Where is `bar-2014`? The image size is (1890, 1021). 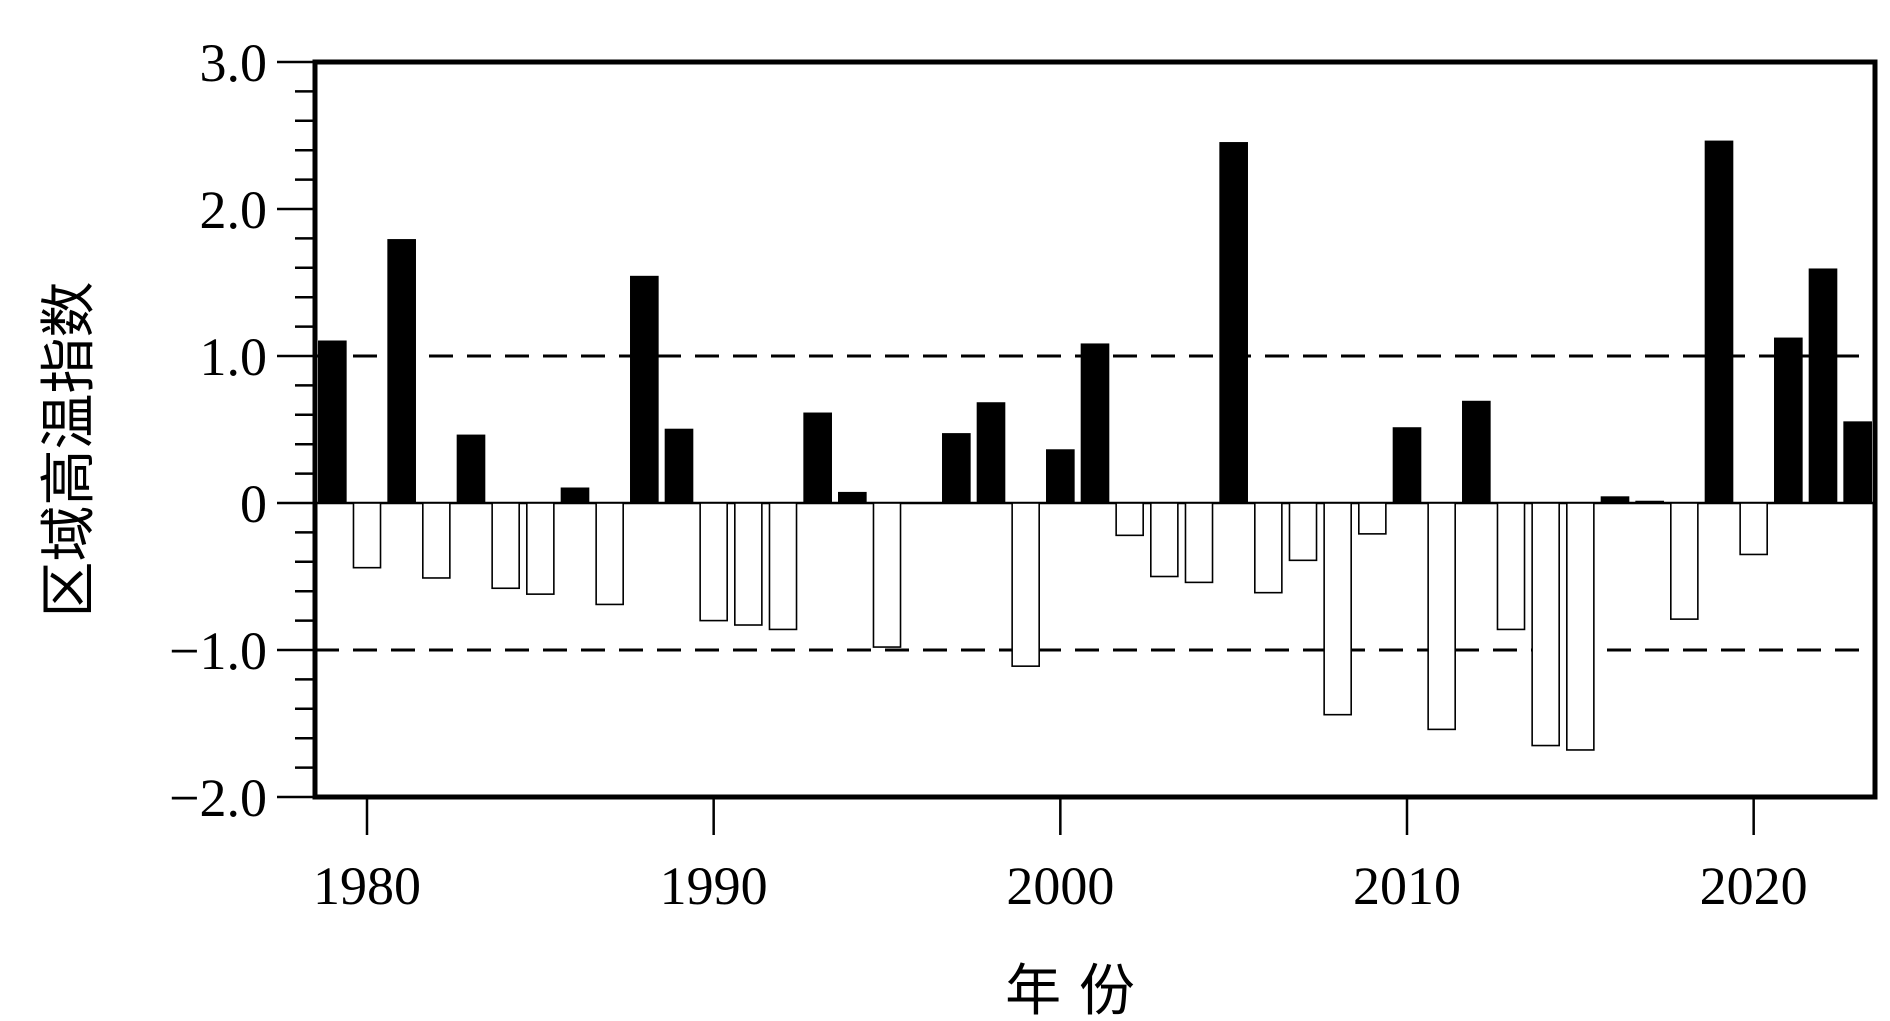 bar-2014 is located at coordinates (1545, 624).